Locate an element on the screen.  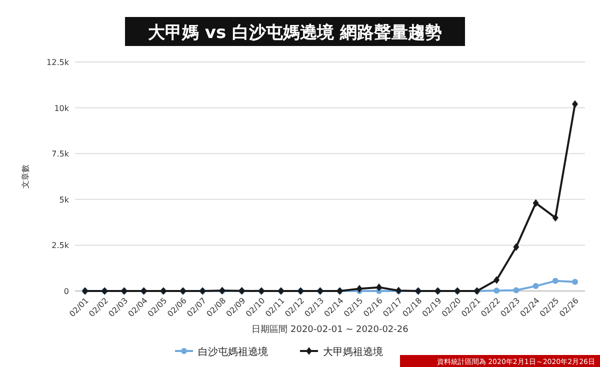
y-tick-label: 12.5k is located at coordinates (58, 62).